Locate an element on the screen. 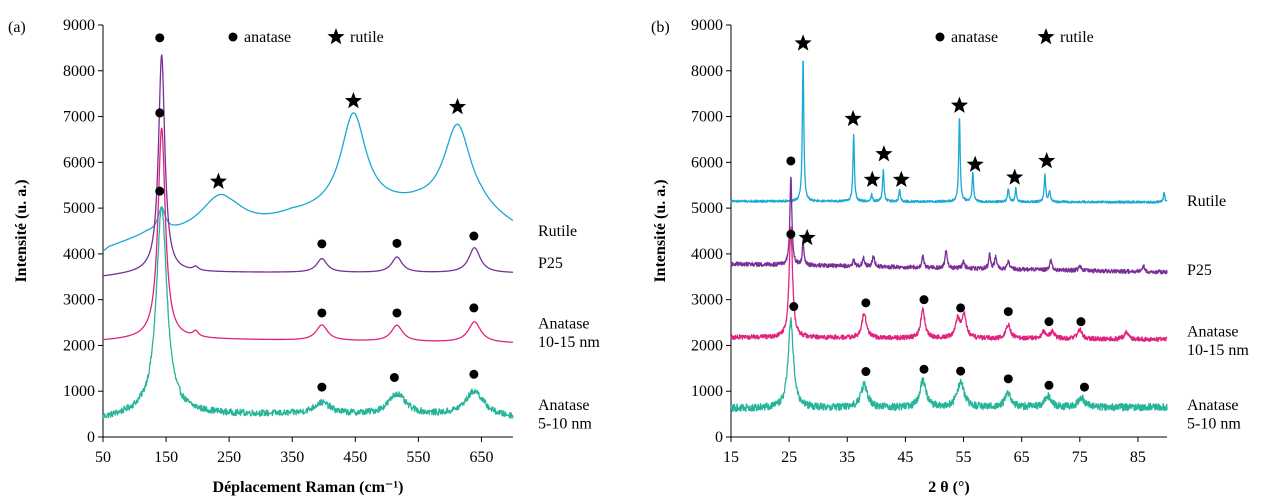 The width and height of the screenshot is (1263, 502). x-tick-label: 75 is located at coordinates (1080, 457).